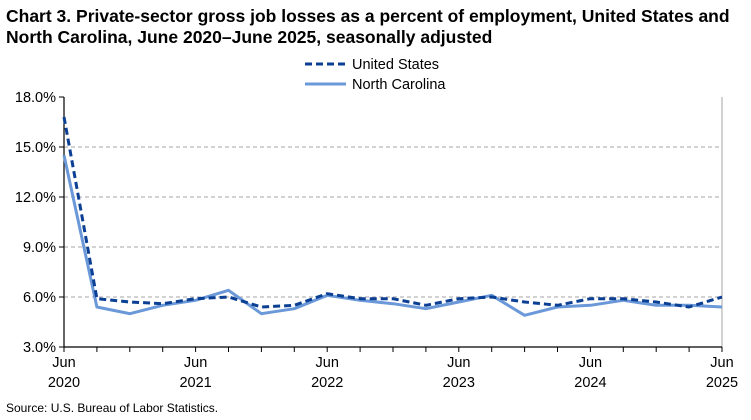 This screenshot has height=420, width=751. Describe the element at coordinates (64, 383) in the screenshot. I see `x-tick-label-year: 2020` at that location.